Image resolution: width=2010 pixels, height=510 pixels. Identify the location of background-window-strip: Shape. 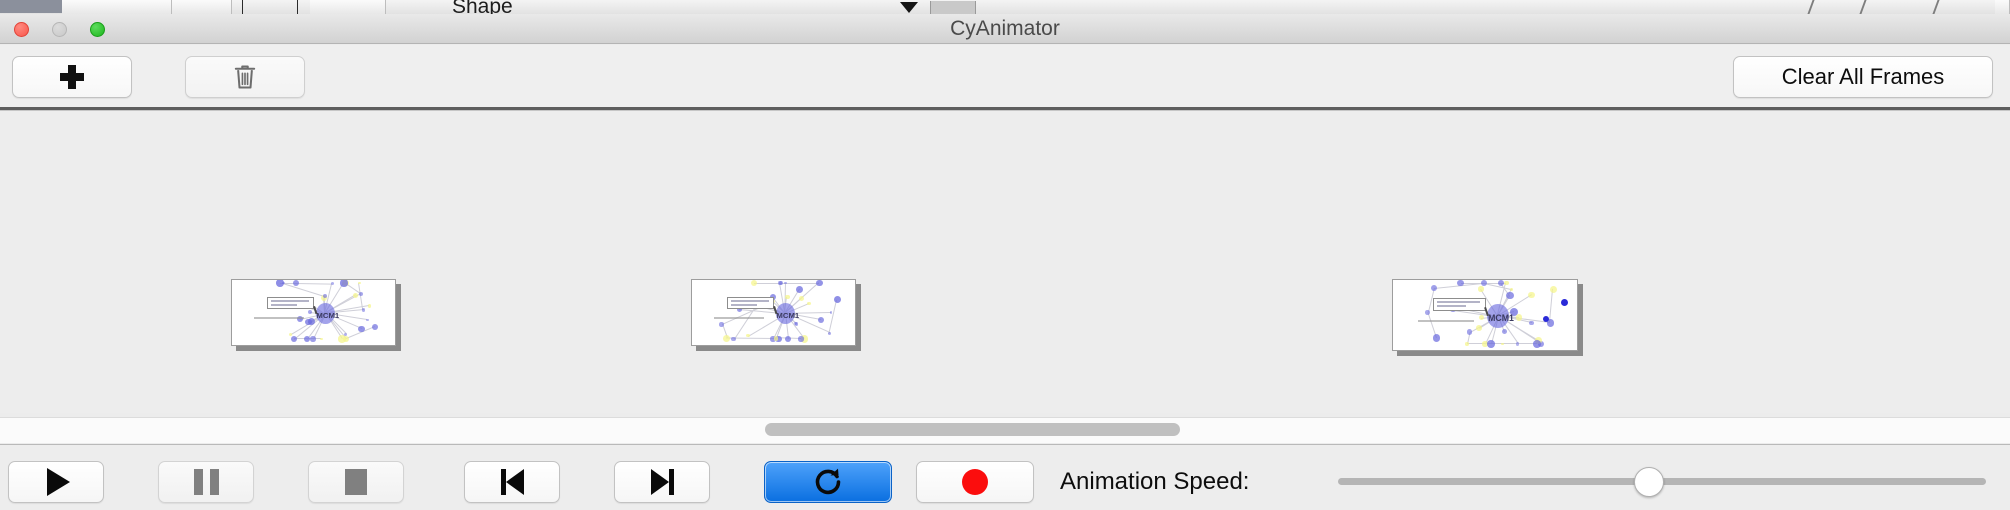
(1005, 7).